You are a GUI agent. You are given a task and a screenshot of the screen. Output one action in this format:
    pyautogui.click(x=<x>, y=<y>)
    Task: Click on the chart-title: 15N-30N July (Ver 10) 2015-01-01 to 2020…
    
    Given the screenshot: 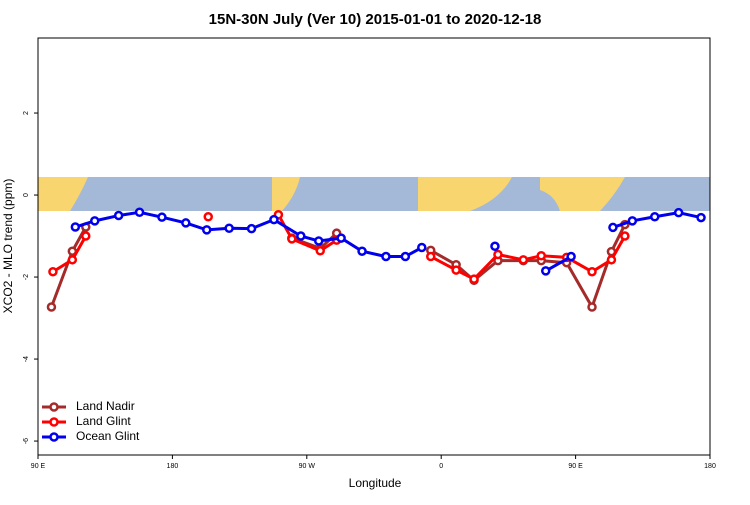 What is the action you would take?
    pyautogui.click(x=375, y=19)
    